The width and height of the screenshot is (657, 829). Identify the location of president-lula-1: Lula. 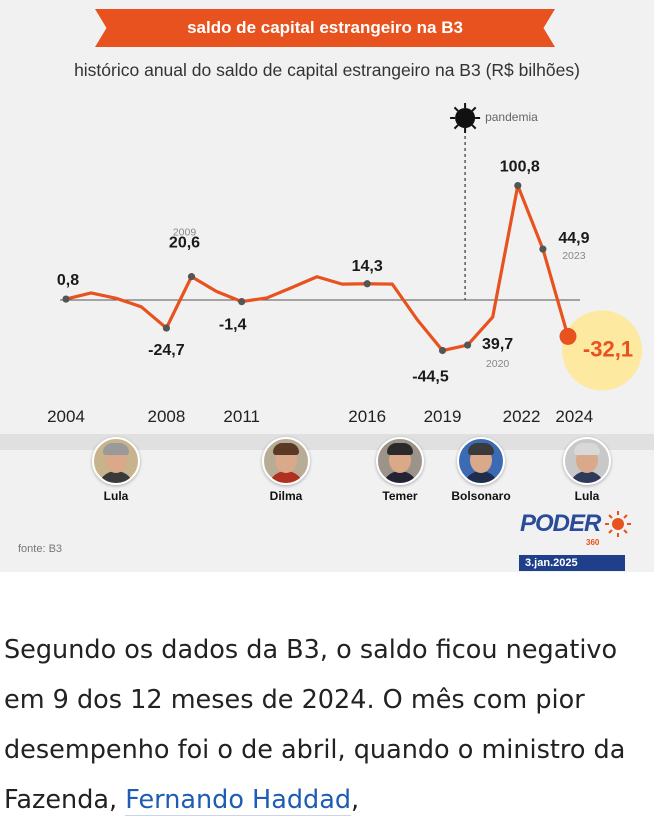
(116, 470).